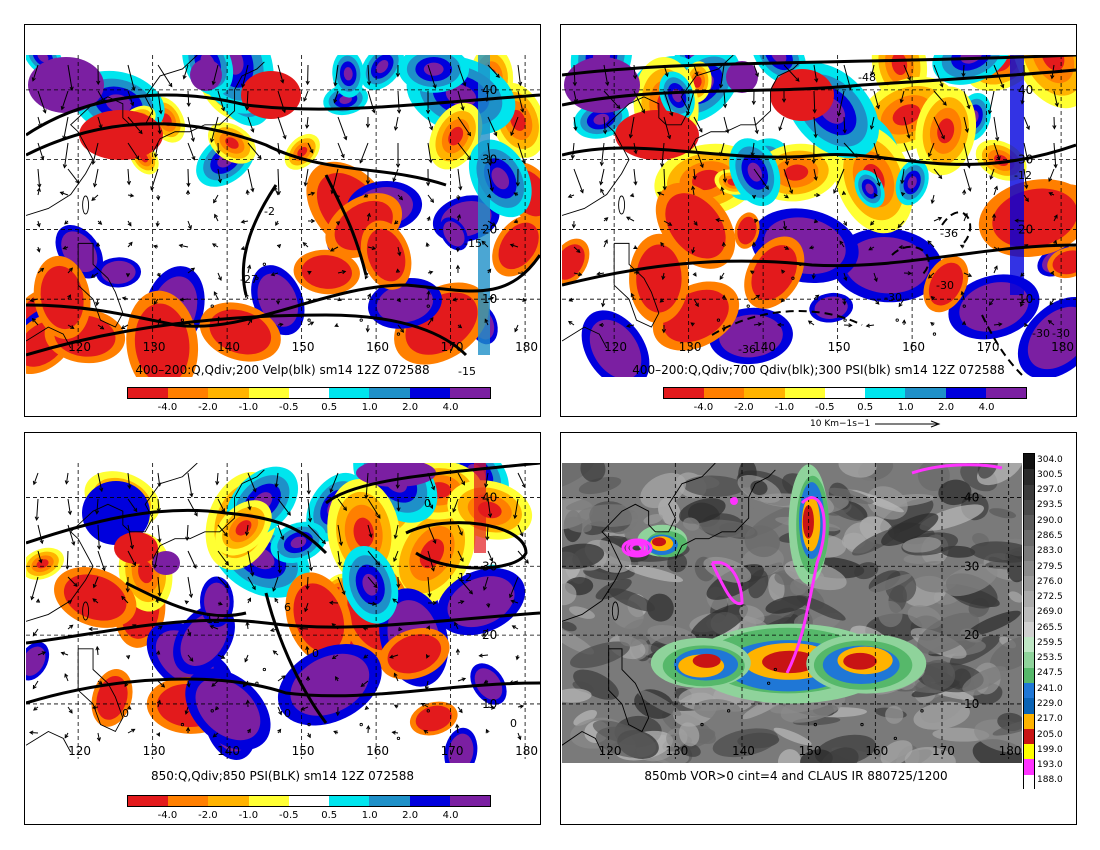  What do you see at coordinates (676, 751) in the screenshot?
I see `lon-label: 130` at bounding box center [676, 751].